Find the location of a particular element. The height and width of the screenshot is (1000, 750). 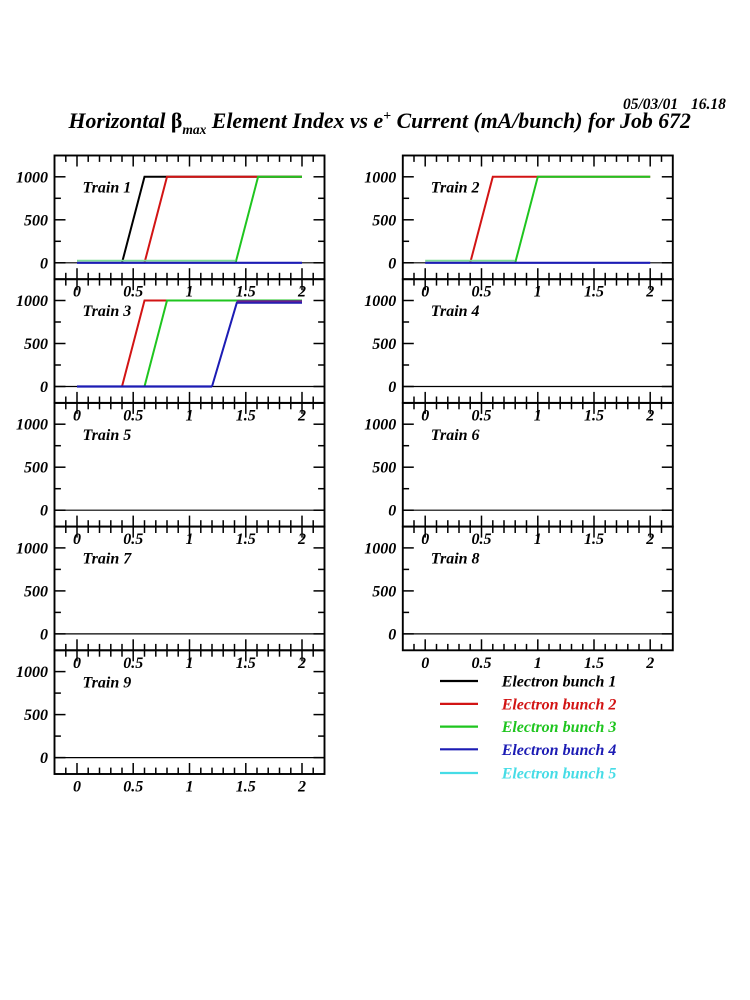

svg-text: Train 9 is located at coordinates (107, 682).